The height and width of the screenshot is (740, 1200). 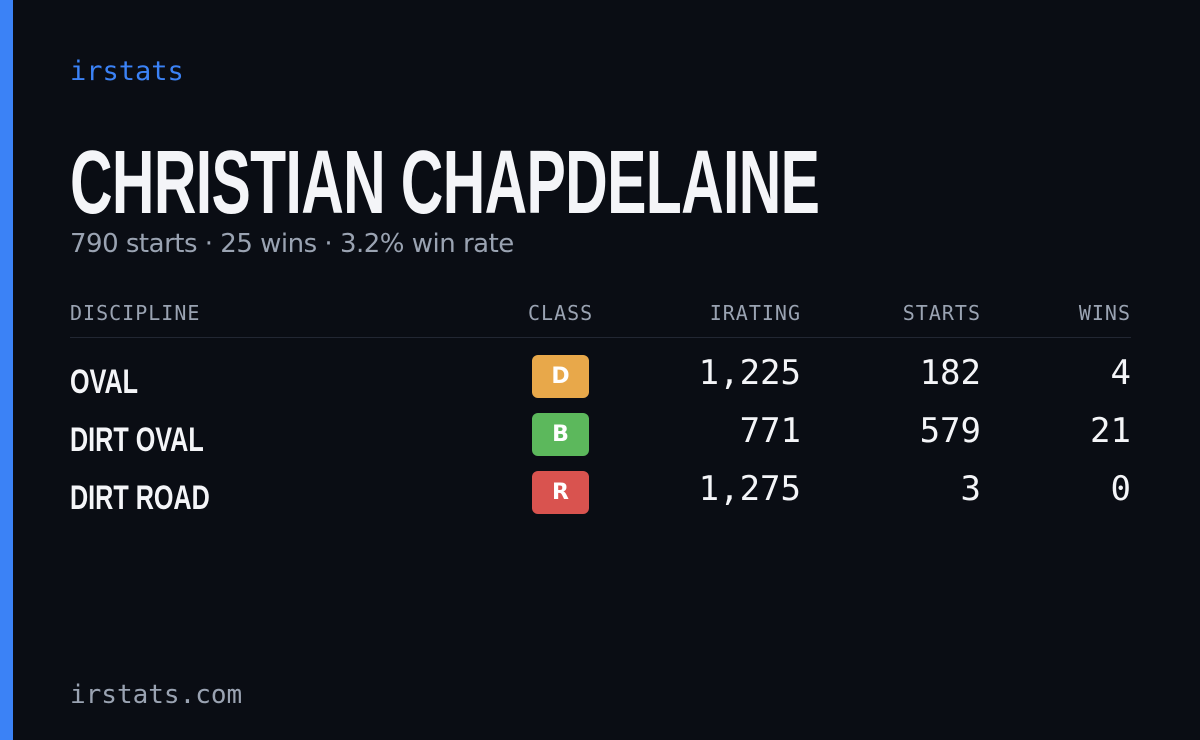 I want to click on wins: 21, so click(x=1110, y=431).